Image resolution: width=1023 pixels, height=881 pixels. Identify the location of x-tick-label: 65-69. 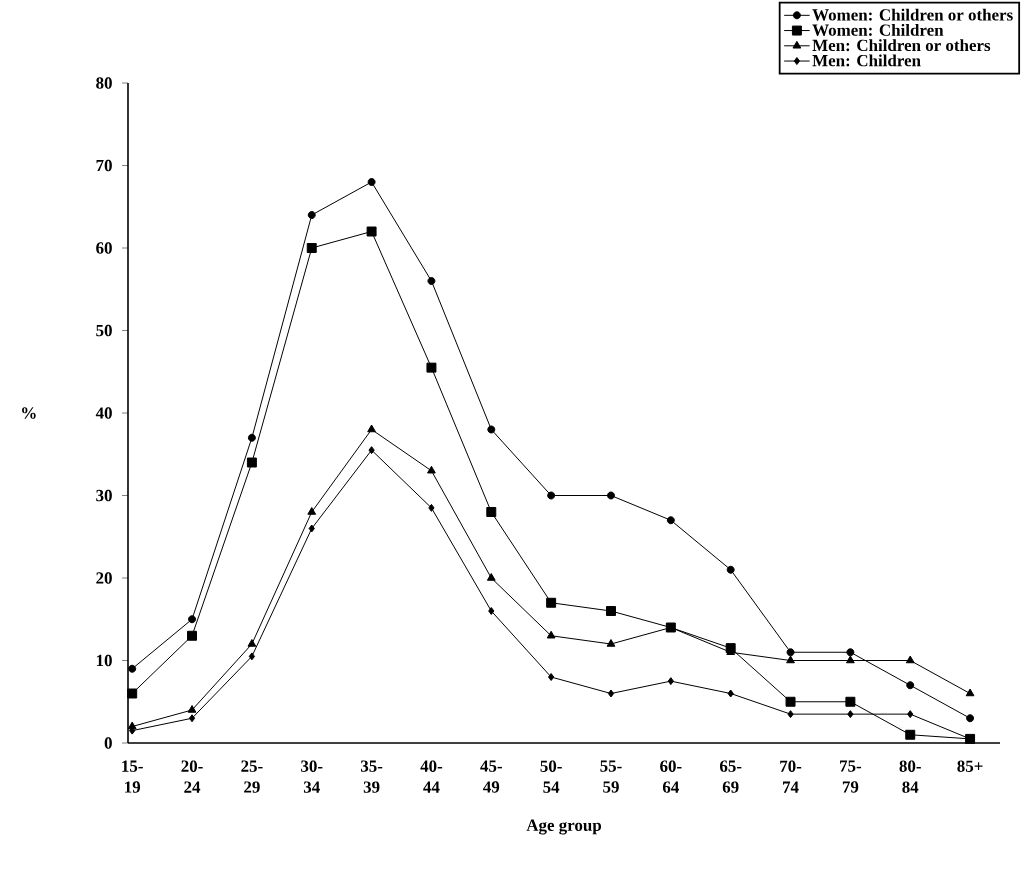
(730, 776).